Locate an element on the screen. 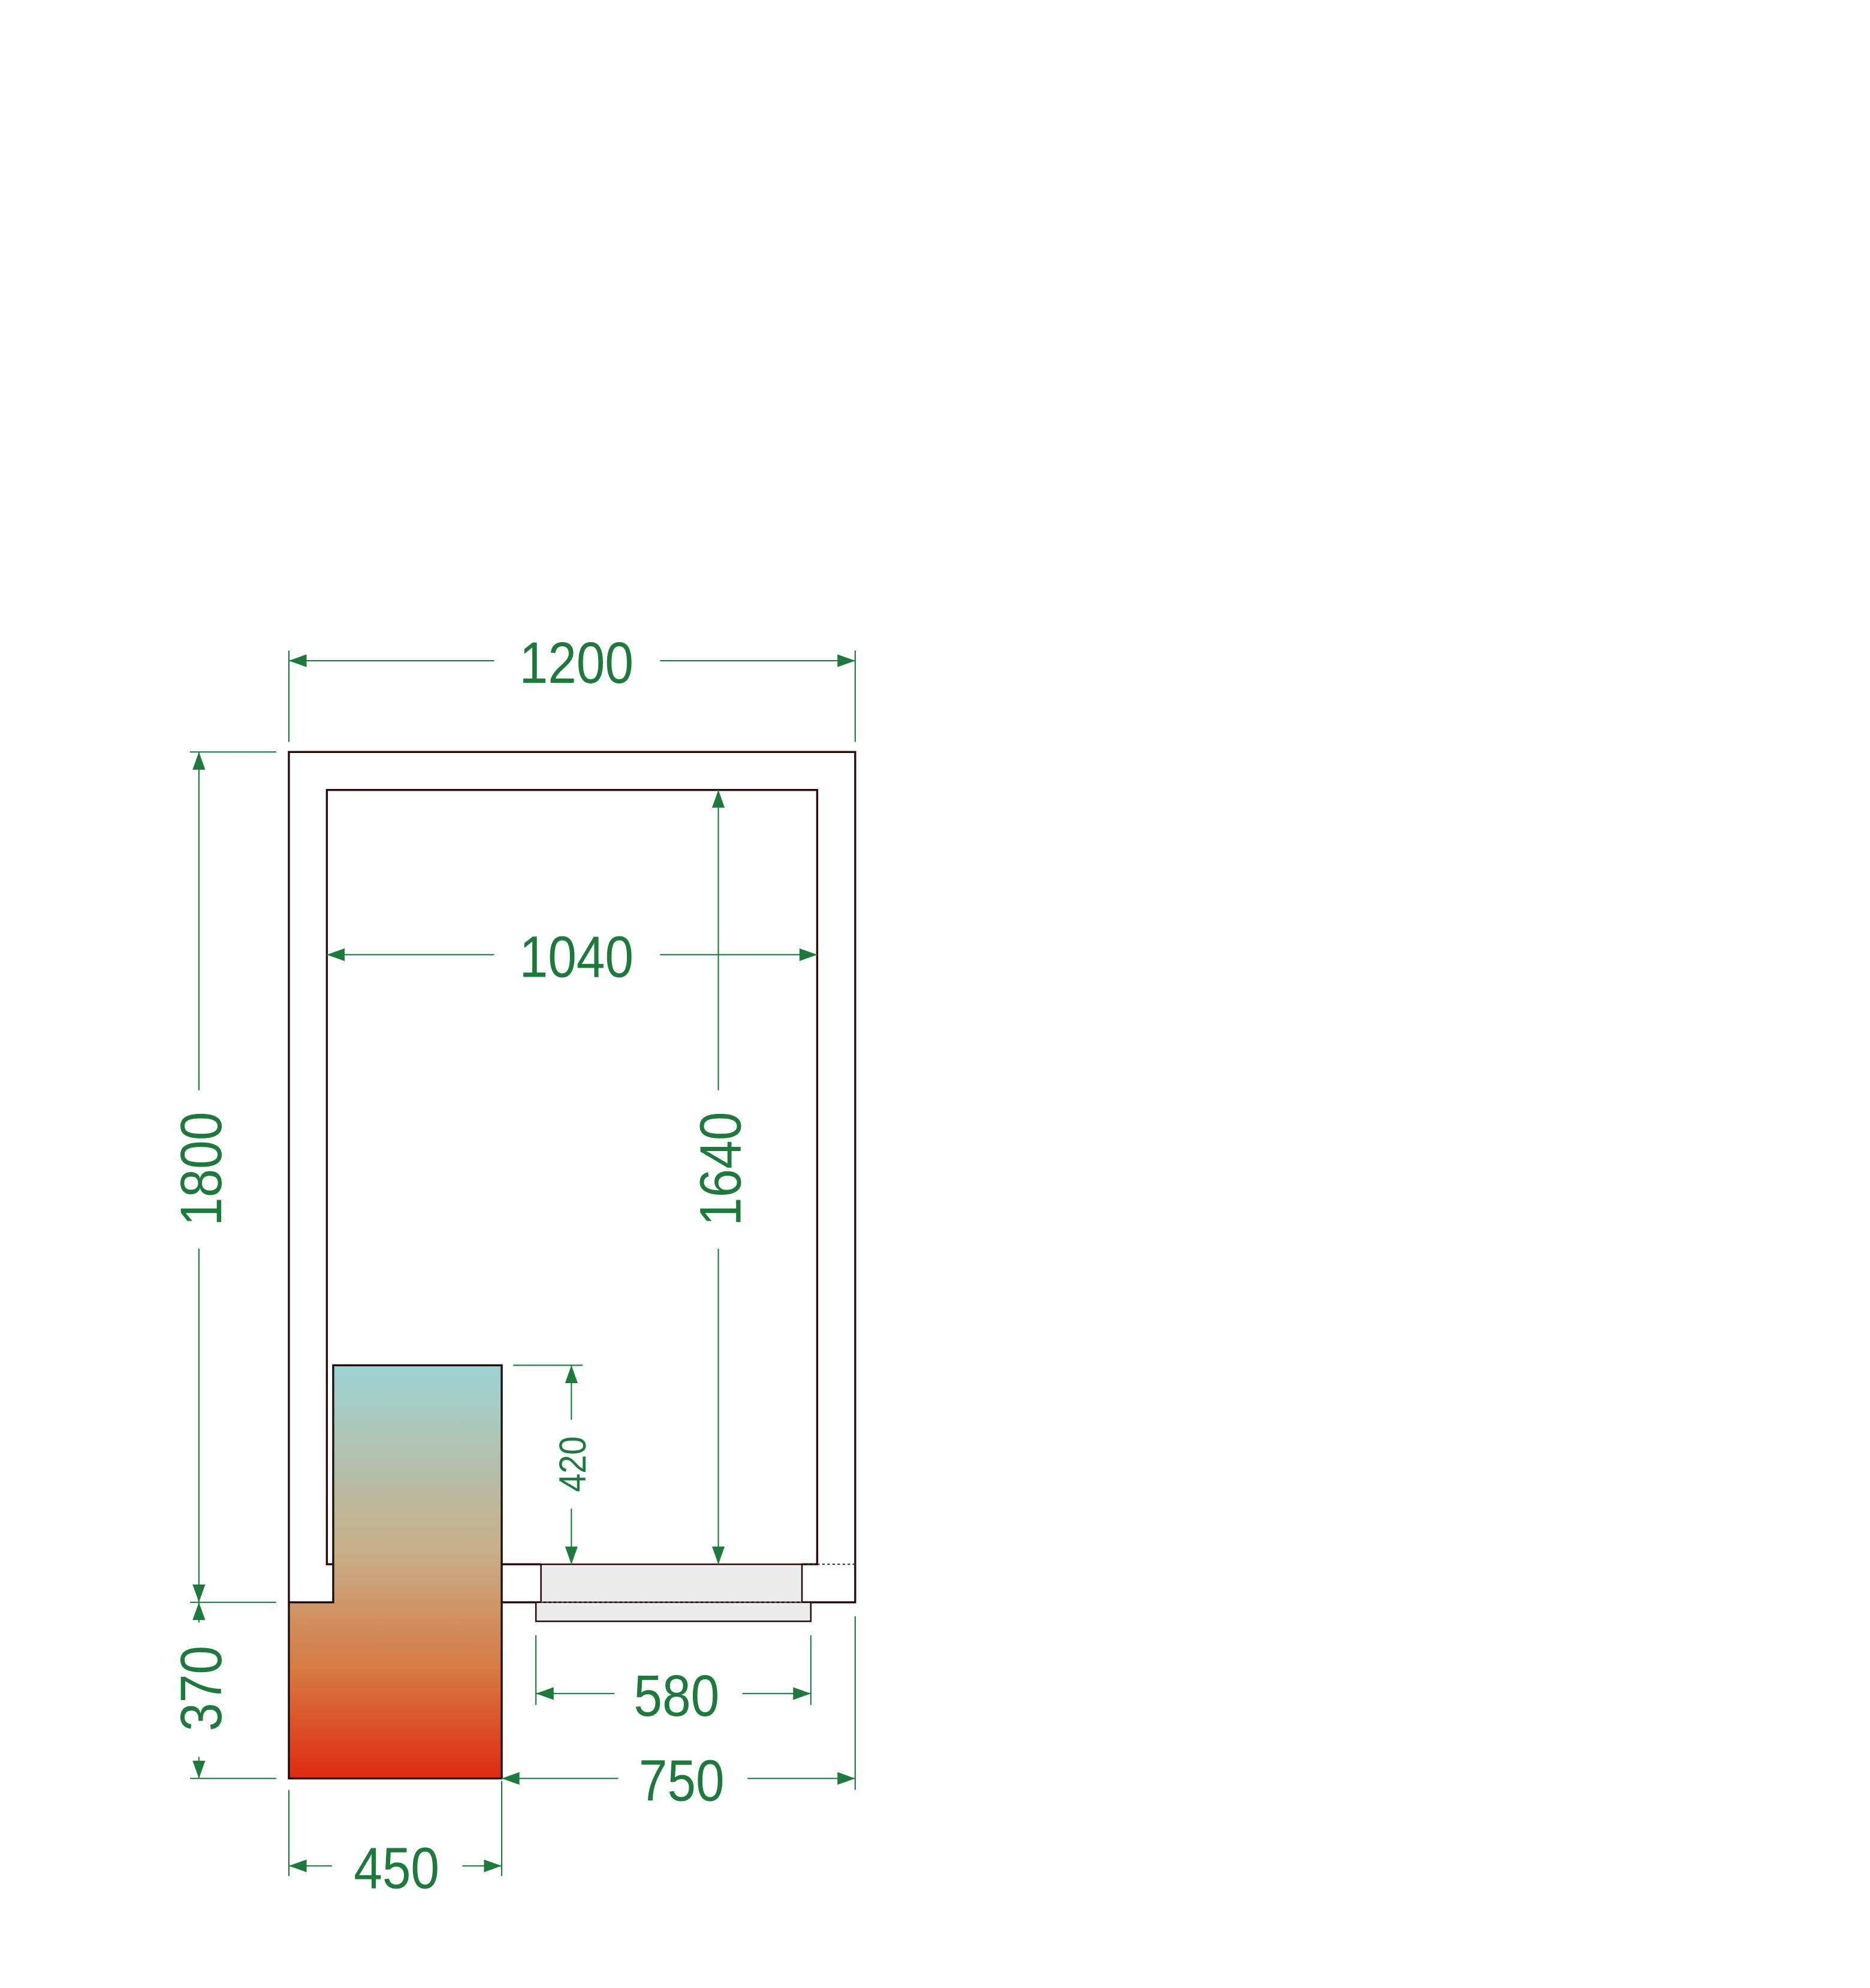  dimension-label: 1800 is located at coordinates (201, 1169).